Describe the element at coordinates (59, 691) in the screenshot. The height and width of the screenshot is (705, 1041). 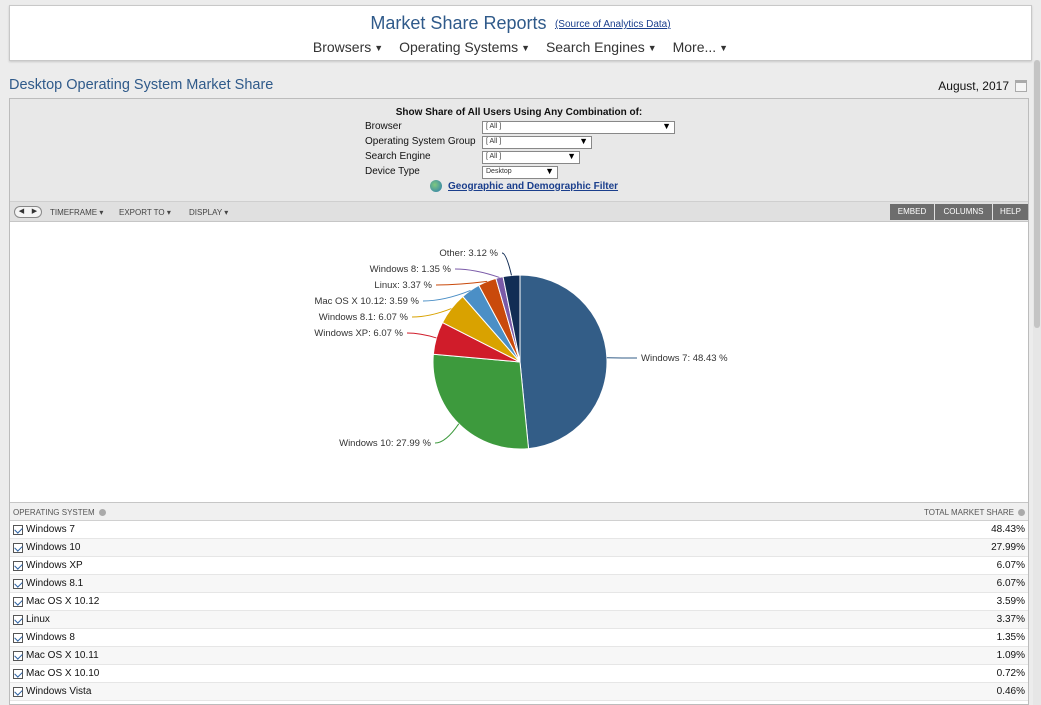
I see `os-name: Windows Vista` at that location.